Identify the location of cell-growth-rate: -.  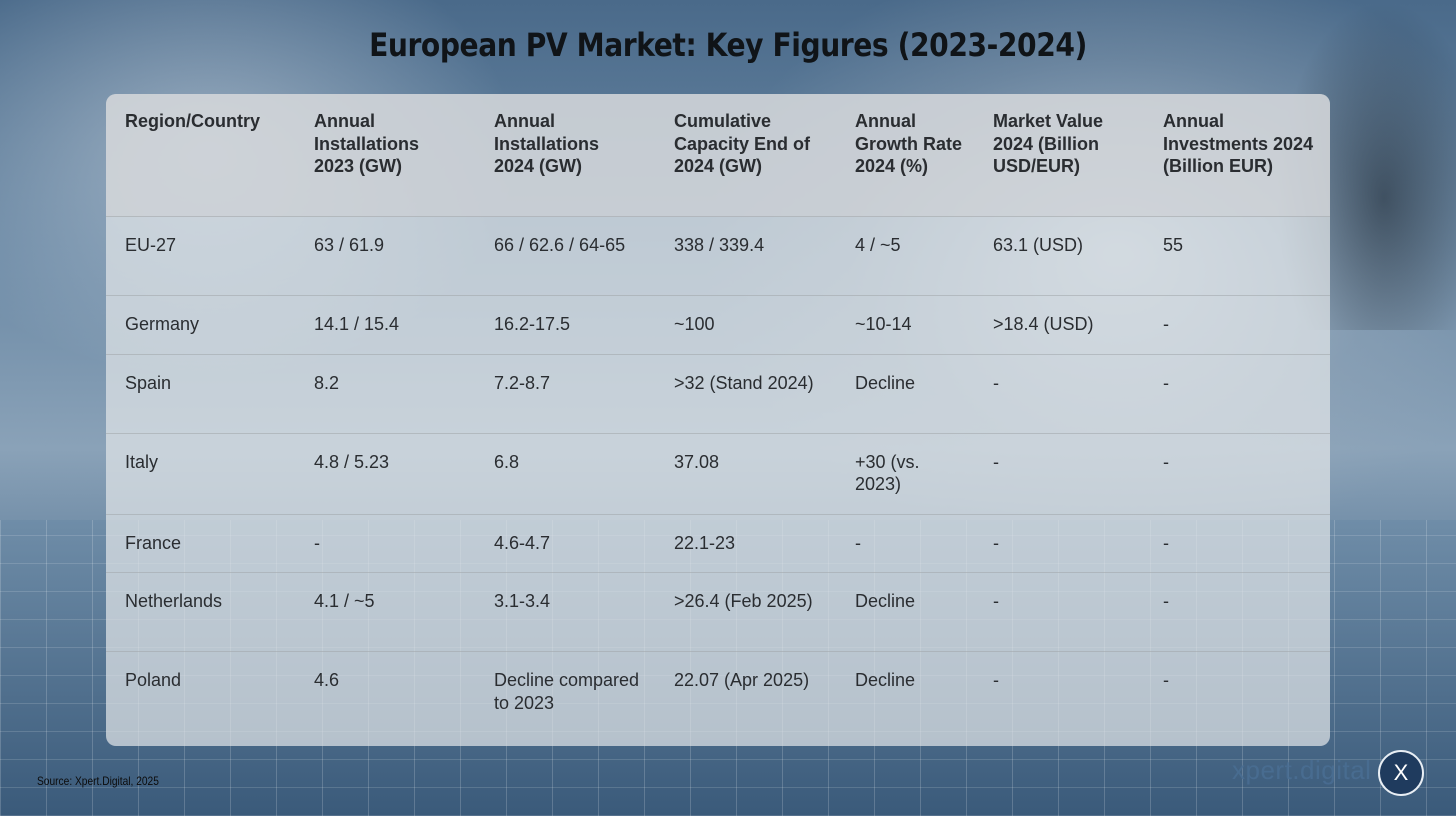
(905, 543).